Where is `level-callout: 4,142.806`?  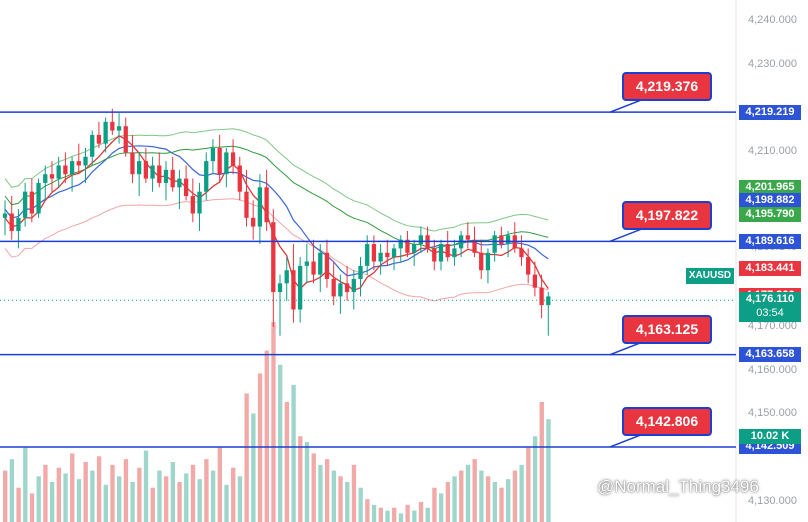 level-callout: 4,142.806 is located at coordinates (667, 421).